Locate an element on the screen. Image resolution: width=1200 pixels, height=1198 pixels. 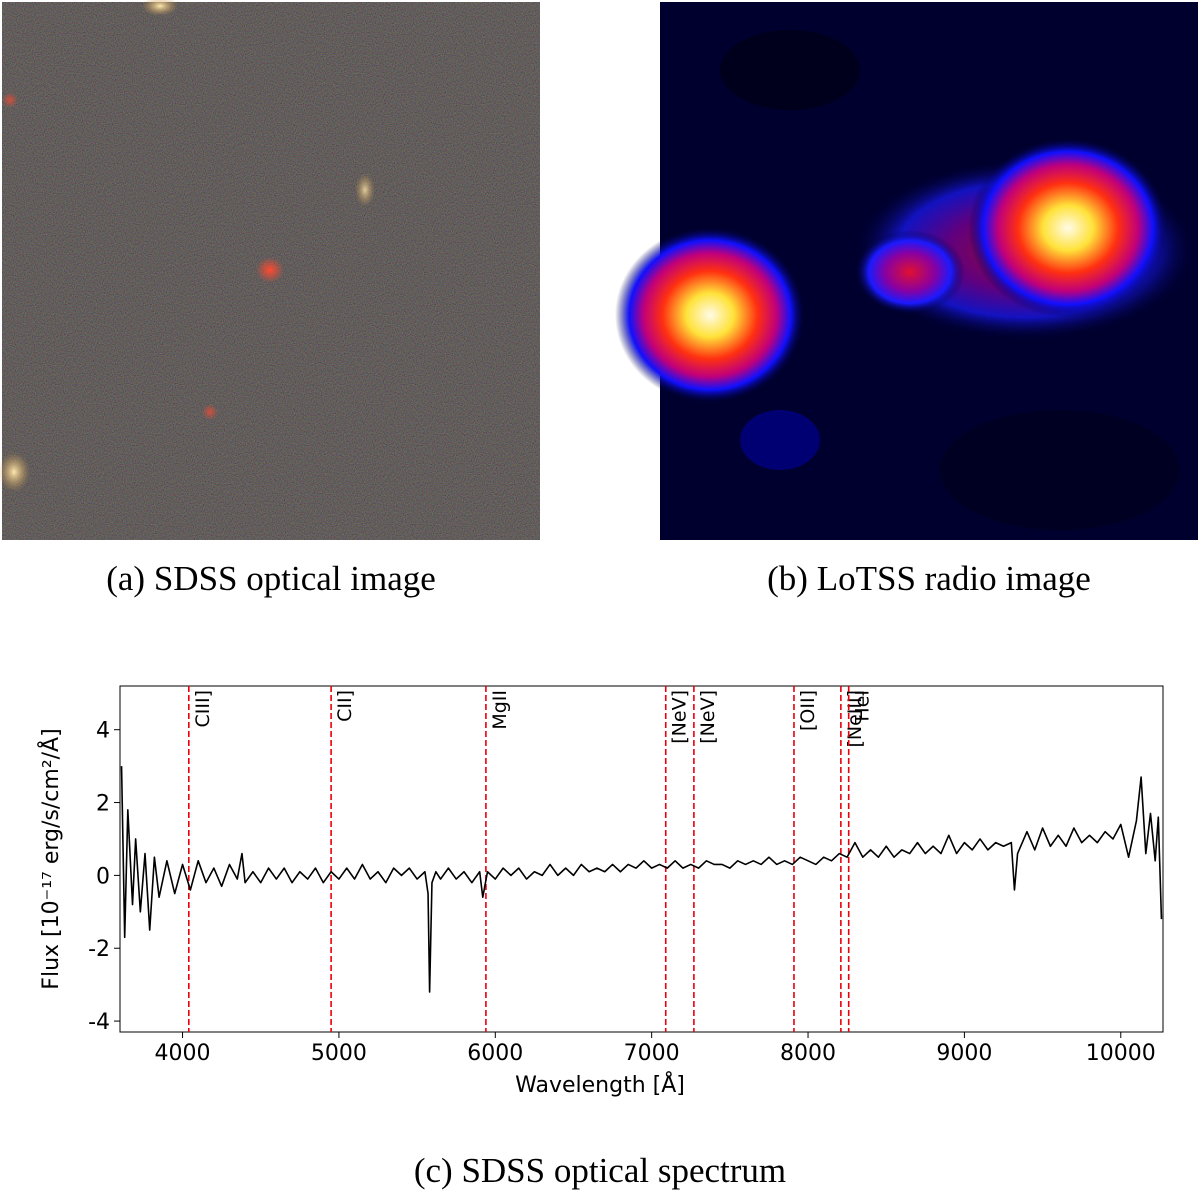
y-tick-label: -4 is located at coordinates (99, 1022).